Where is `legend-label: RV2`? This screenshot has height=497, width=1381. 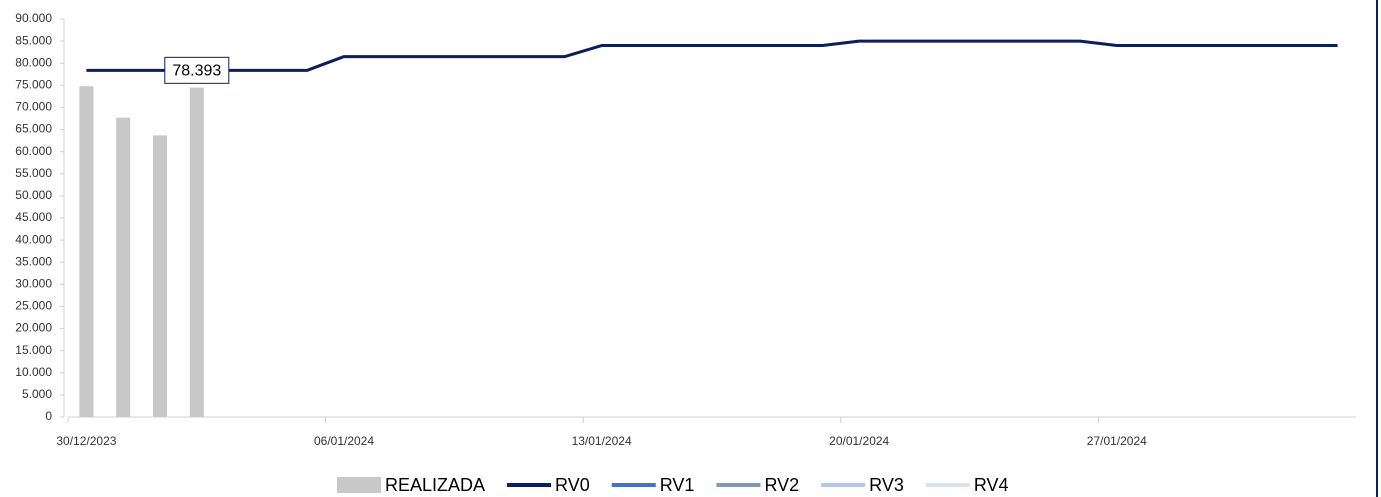
legend-label: RV2 is located at coordinates (781, 485).